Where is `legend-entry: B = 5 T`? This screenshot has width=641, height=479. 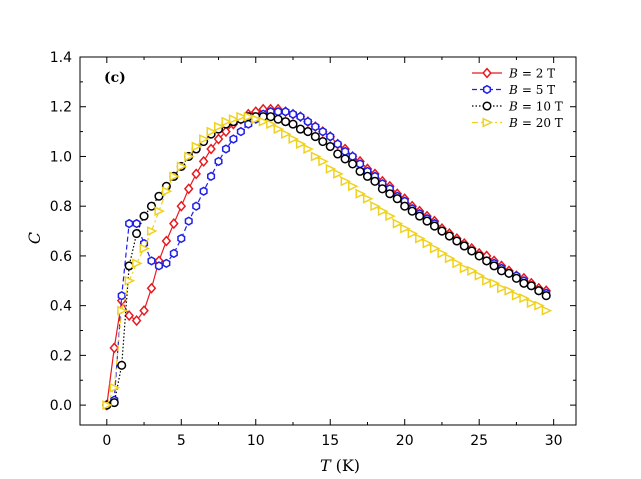
legend-entry: B = 5 T is located at coordinates (513, 90).